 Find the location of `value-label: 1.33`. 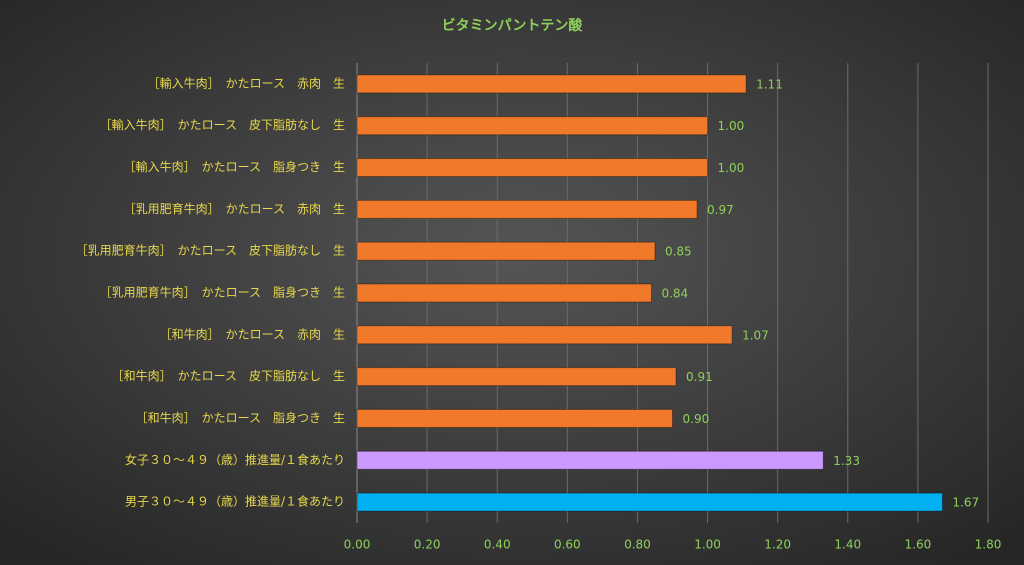

value-label: 1.33 is located at coordinates (846, 461).